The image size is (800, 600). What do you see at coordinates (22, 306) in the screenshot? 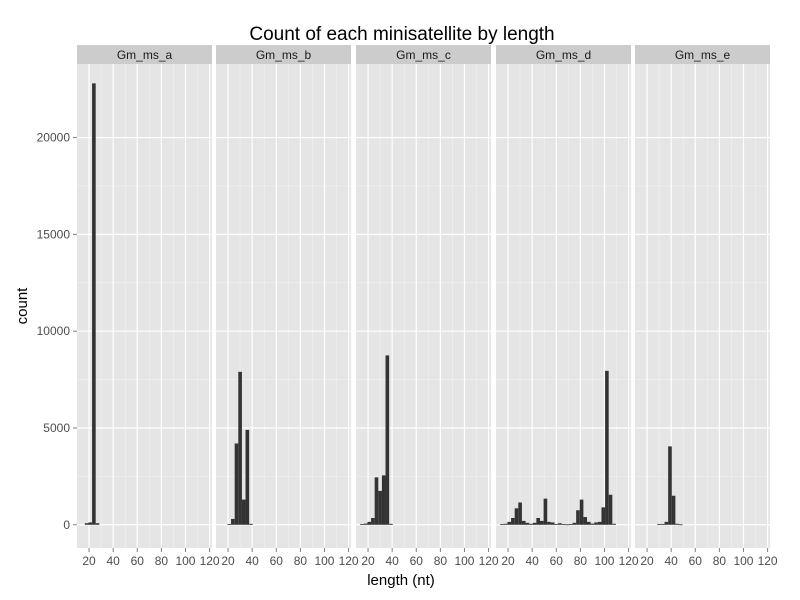
I see `y-axis-title: count` at bounding box center [22, 306].